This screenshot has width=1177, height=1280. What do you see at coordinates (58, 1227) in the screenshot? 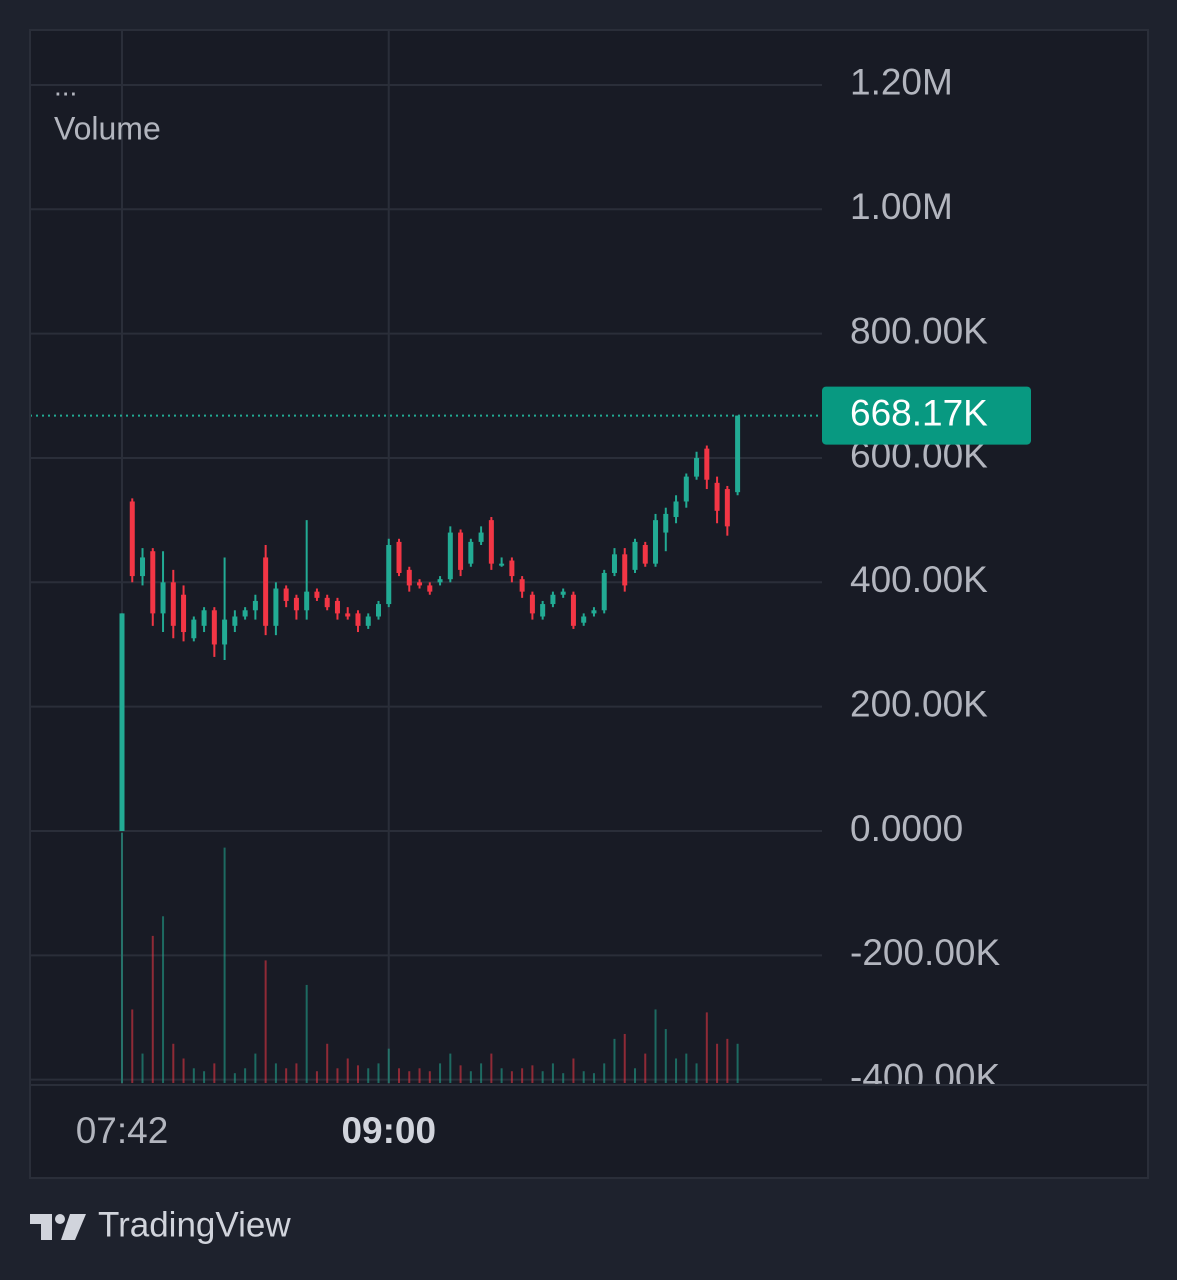
I see `tradingview-logo` at bounding box center [58, 1227].